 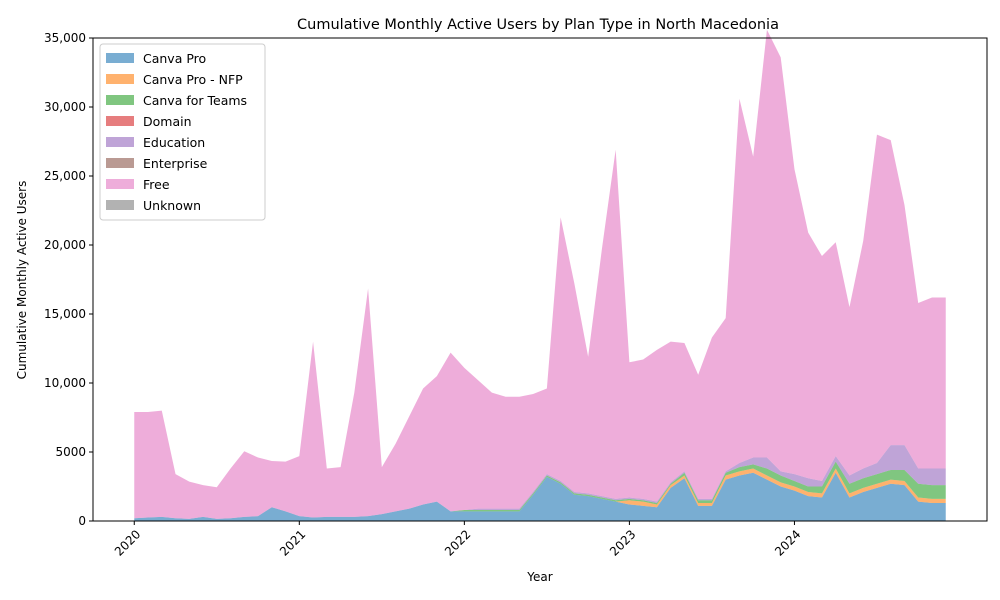 What do you see at coordinates (174, 58) in the screenshot?
I see `legend-label: Canva Pro` at bounding box center [174, 58].